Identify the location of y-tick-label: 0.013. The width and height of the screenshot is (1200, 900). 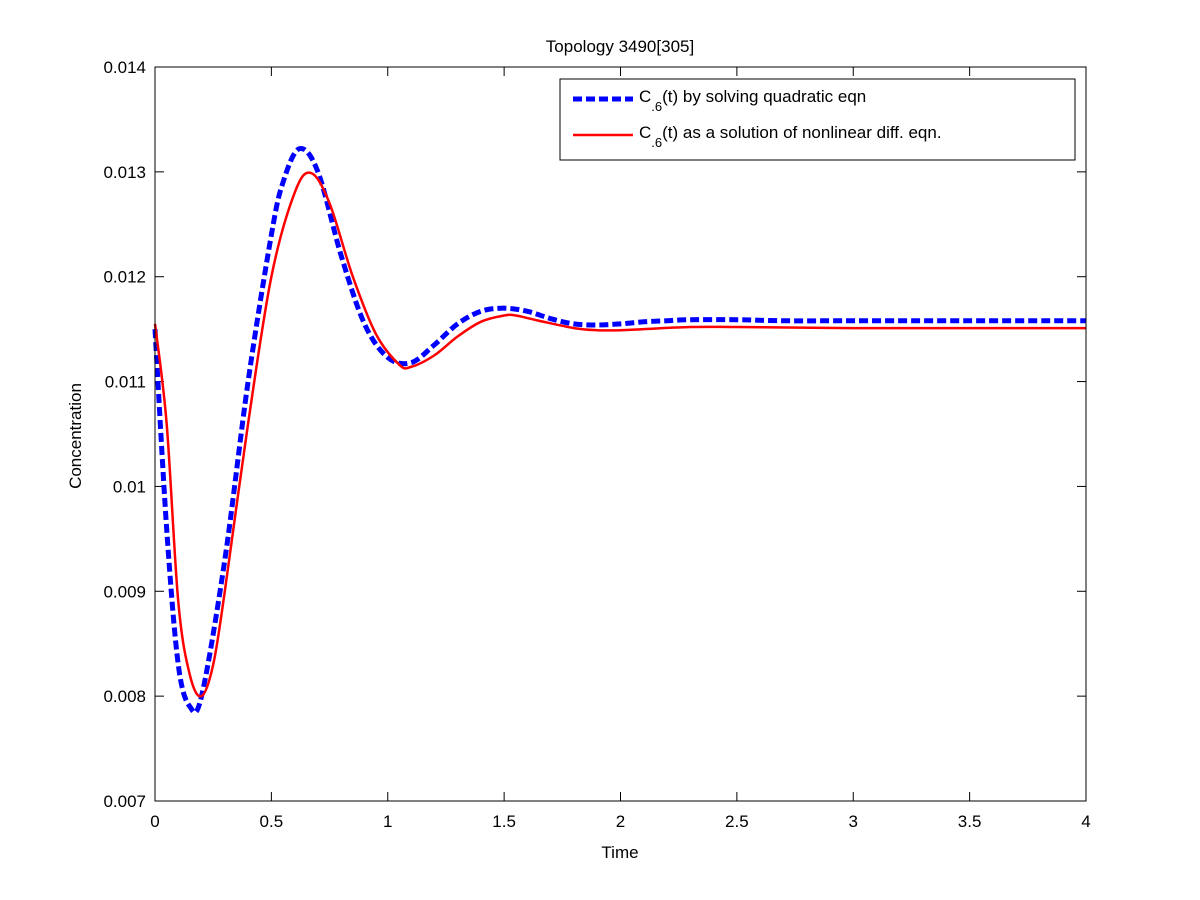
(124, 172).